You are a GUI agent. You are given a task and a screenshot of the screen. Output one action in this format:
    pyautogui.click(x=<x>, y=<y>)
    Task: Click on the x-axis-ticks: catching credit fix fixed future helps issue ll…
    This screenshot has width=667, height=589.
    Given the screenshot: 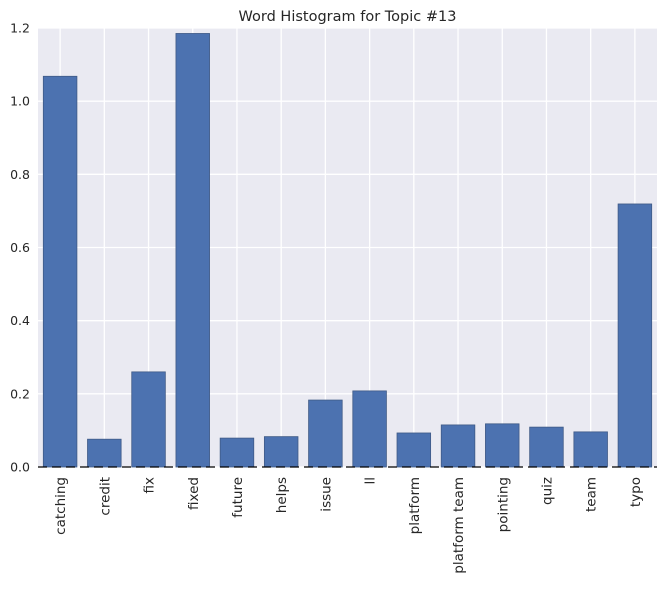 What is the action you would take?
    pyautogui.click(x=348, y=525)
    